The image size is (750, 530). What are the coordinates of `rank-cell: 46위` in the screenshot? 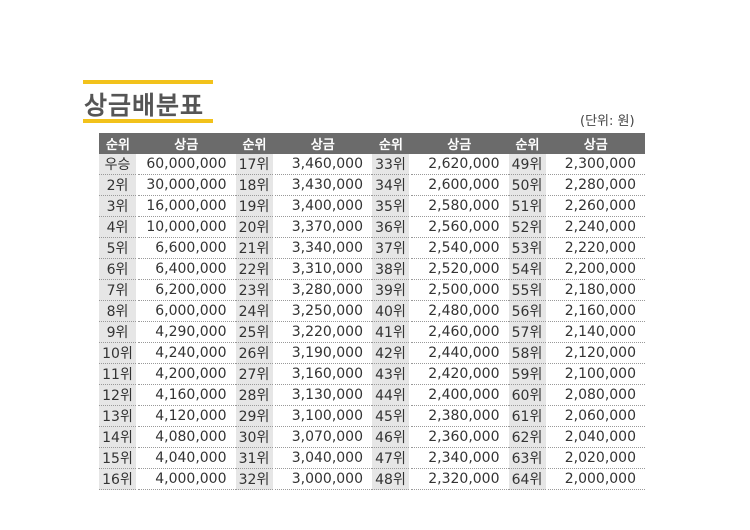 It's located at (391, 437).